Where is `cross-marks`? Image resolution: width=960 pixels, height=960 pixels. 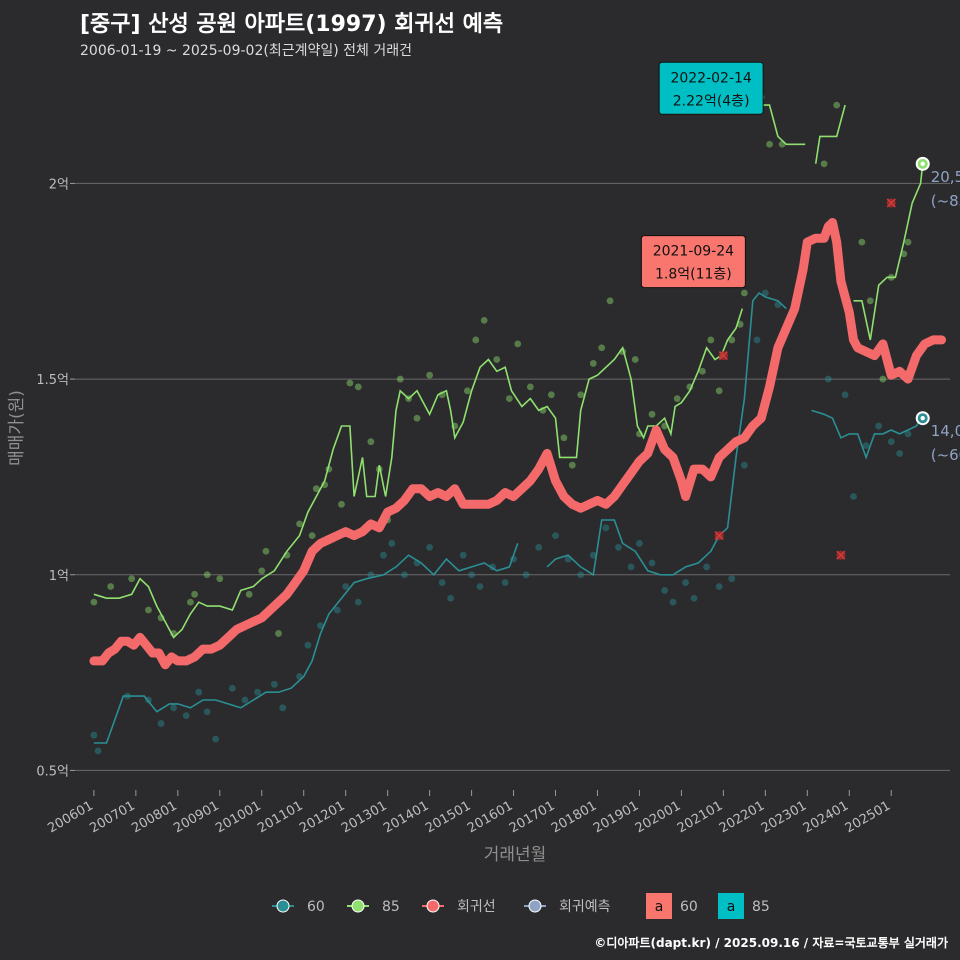 cross-marks is located at coordinates (805, 379).